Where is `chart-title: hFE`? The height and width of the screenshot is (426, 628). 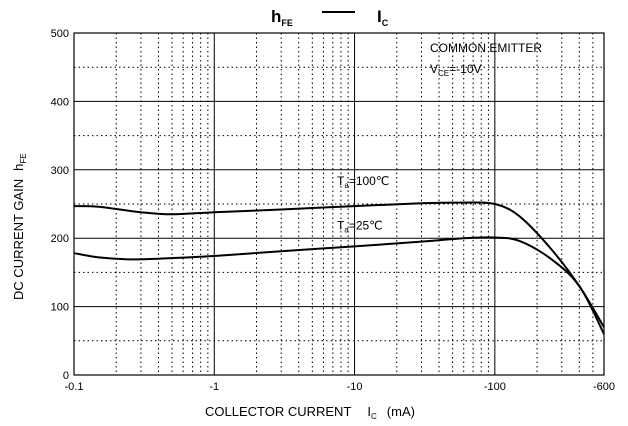 chart-title: hFE is located at coordinates (282, 17).